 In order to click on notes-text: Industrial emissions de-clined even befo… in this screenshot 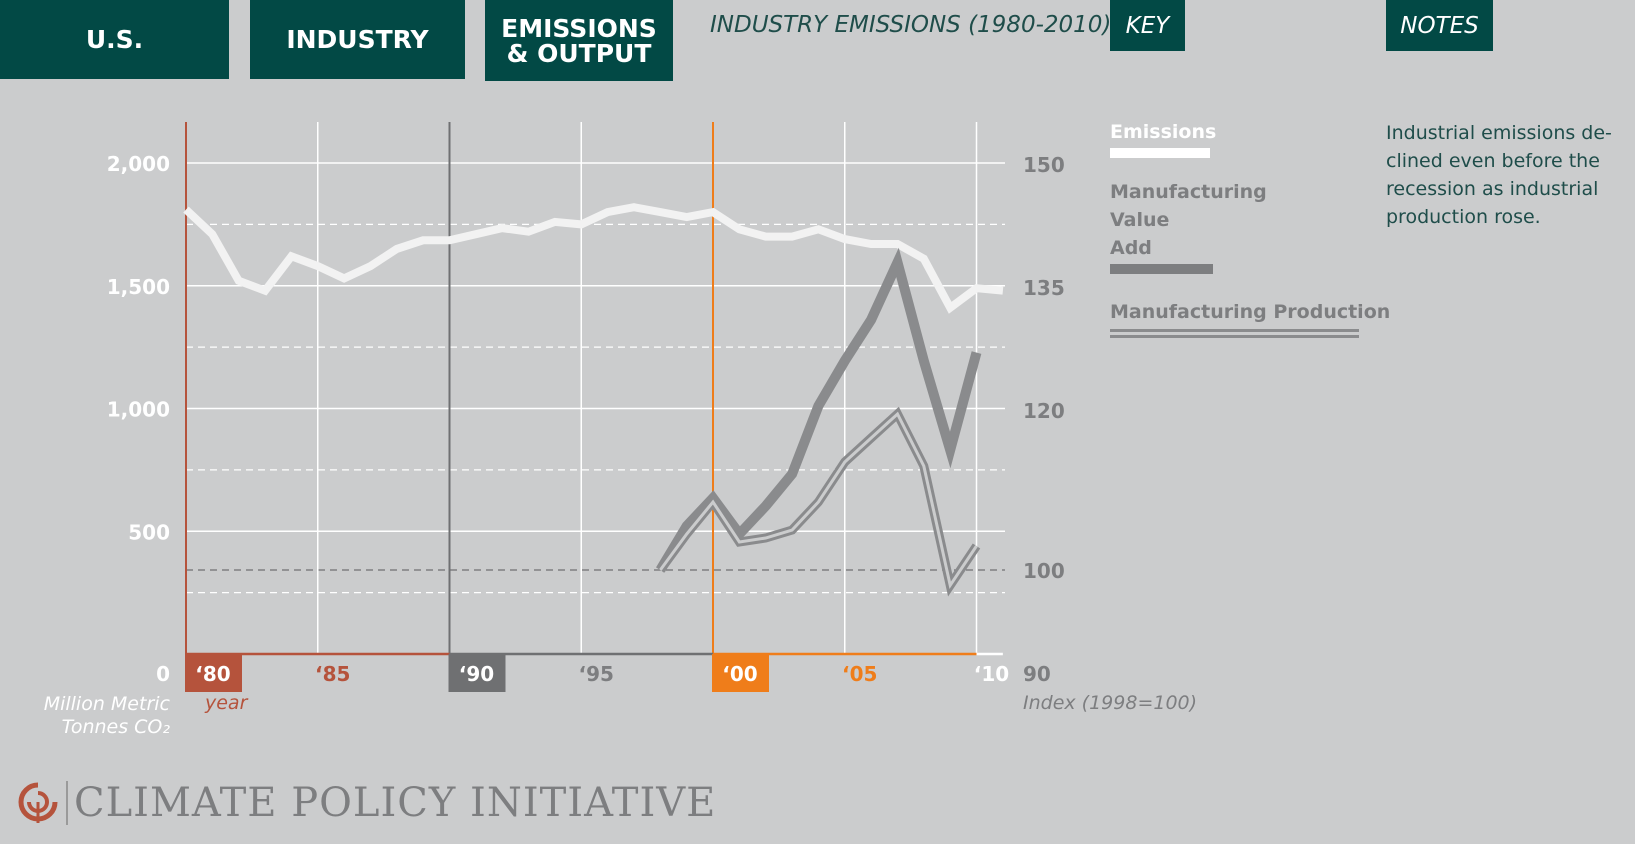, I will do `click(1499, 175)`.